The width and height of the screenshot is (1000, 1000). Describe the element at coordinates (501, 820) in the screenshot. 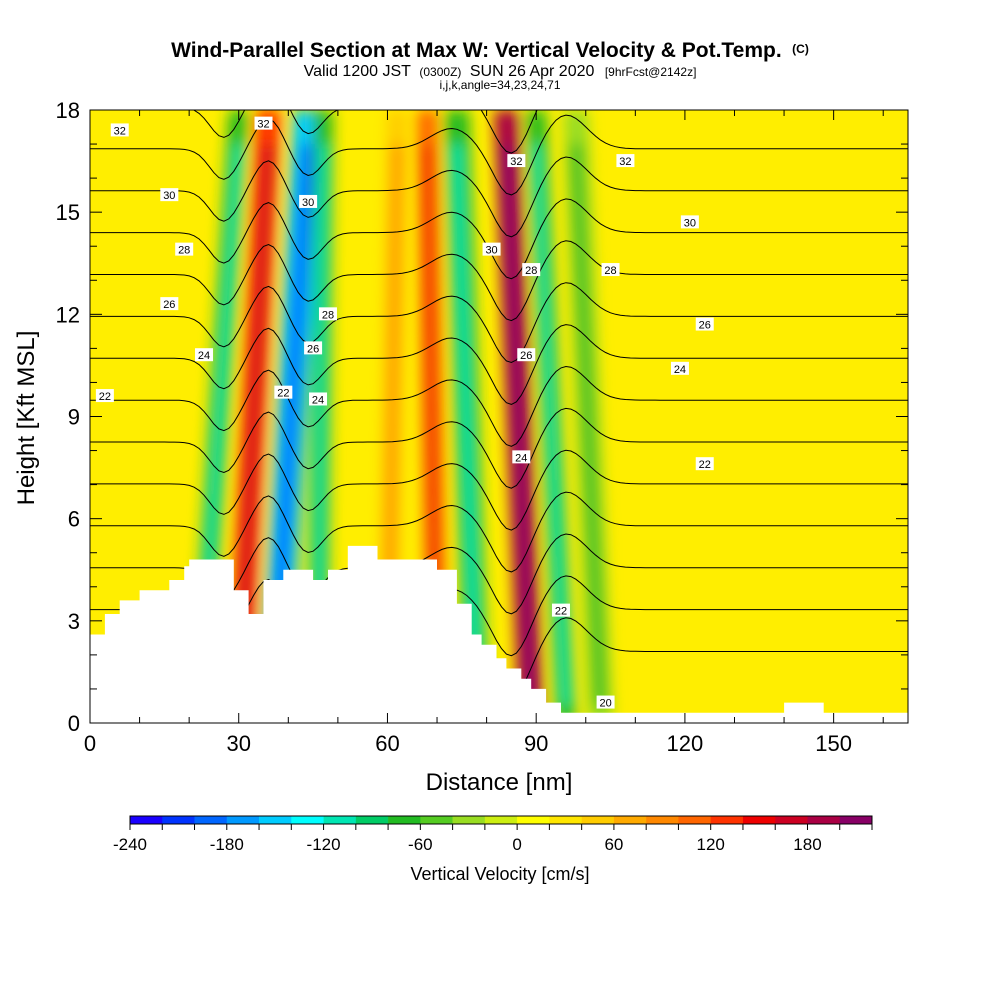

I see `colorbar-frame` at that location.